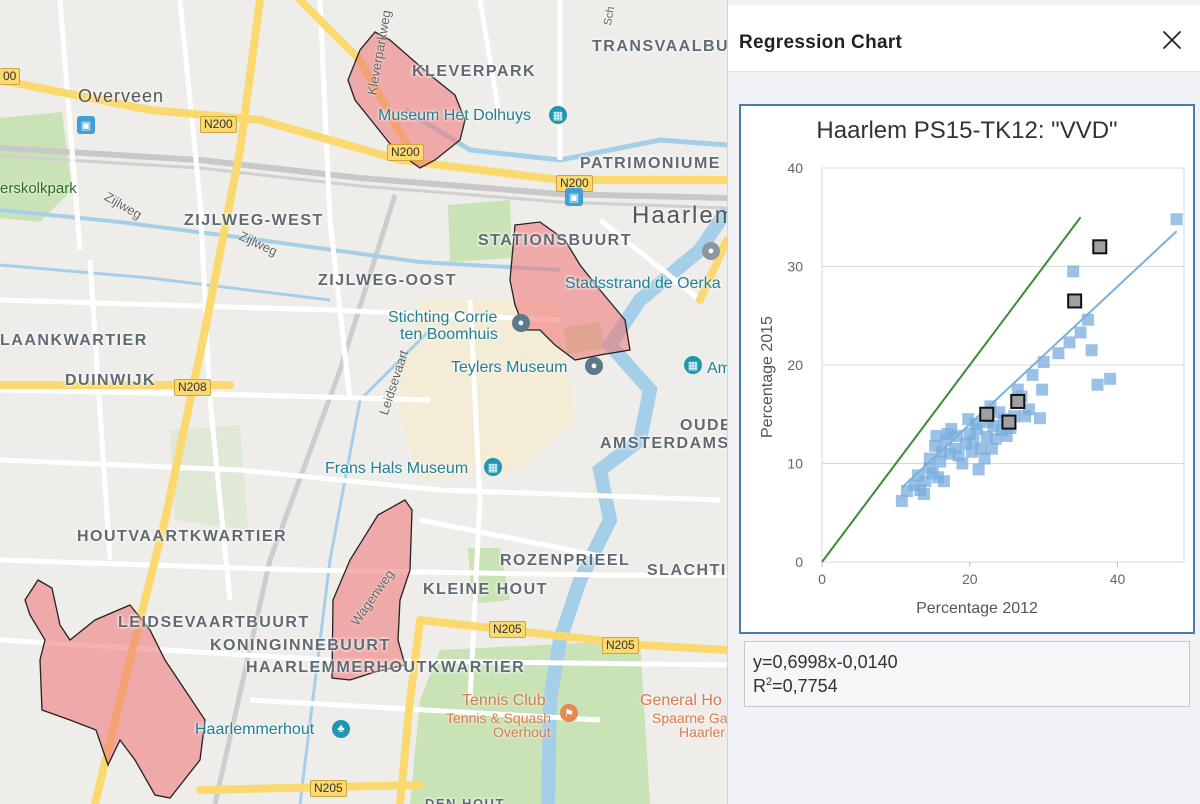 The image size is (1200, 804). I want to click on highlight-koninginnebuurt, so click(372, 590).